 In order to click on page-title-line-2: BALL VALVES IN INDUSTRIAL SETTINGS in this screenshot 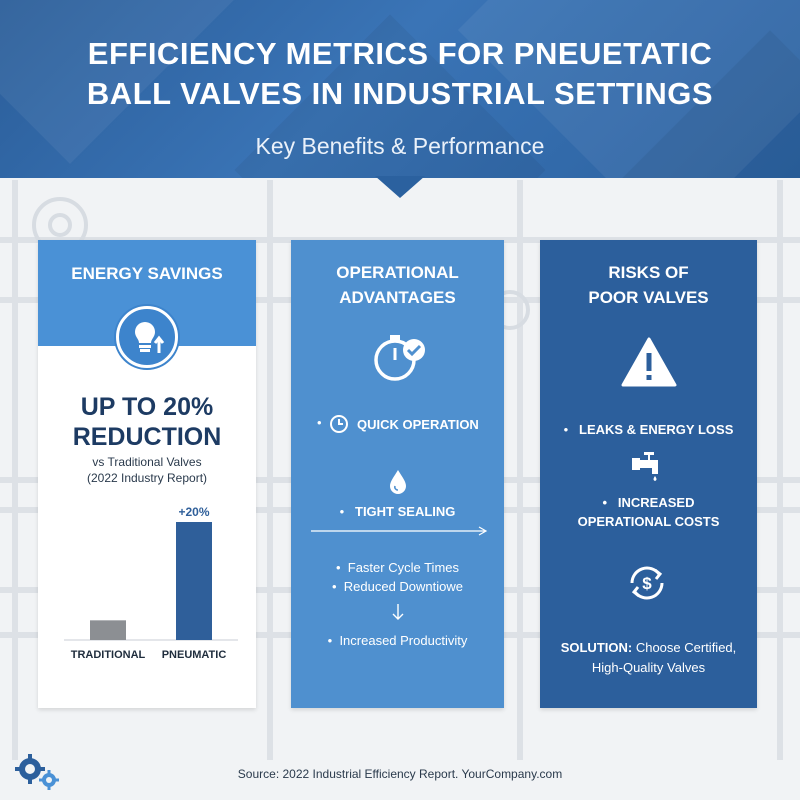, I will do `click(400, 93)`.